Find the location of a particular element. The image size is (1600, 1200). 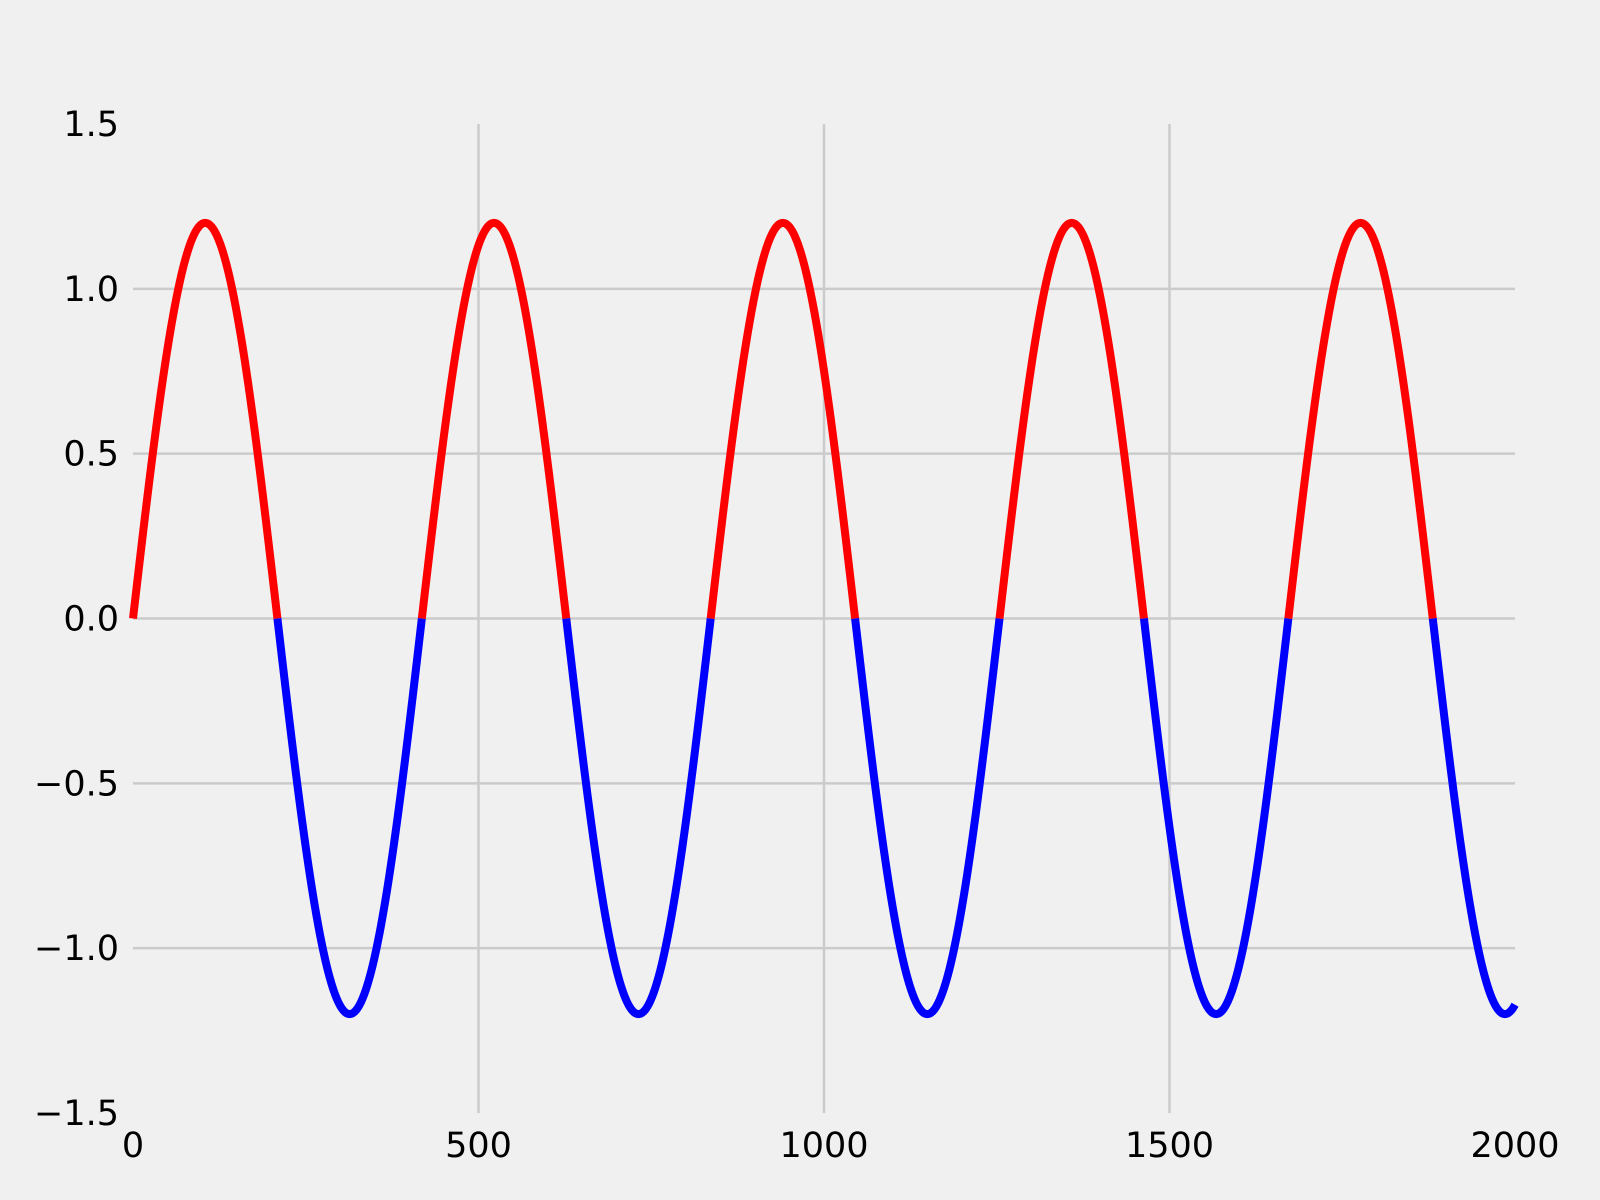

y-axis: 1.5 1.0 0.5 0.0 −0.5 −1.0 −1.5 is located at coordinates (76, 619).